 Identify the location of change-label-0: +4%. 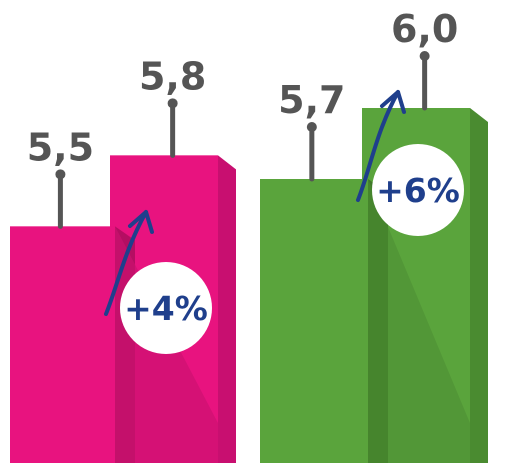
(166, 308).